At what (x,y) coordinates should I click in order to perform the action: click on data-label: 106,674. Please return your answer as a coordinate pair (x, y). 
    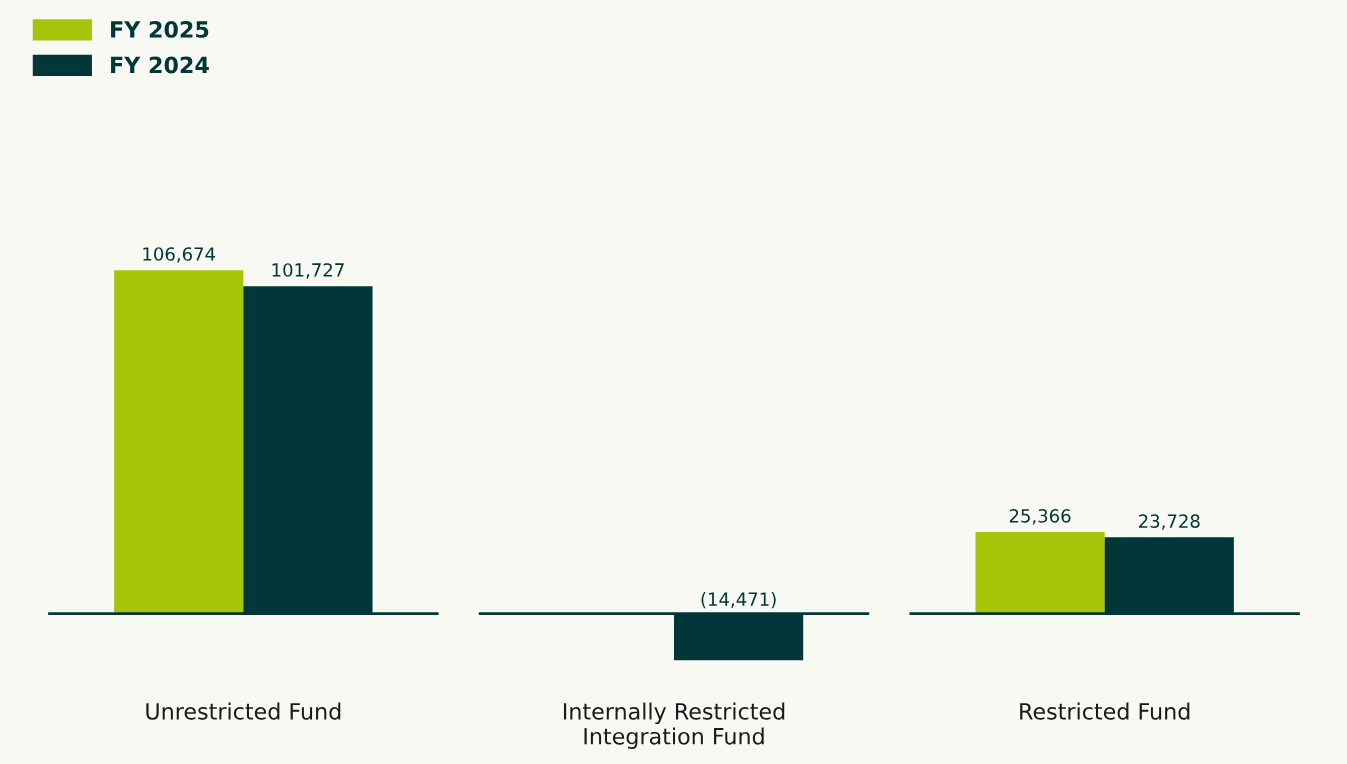
    Looking at the image, I should click on (179, 255).